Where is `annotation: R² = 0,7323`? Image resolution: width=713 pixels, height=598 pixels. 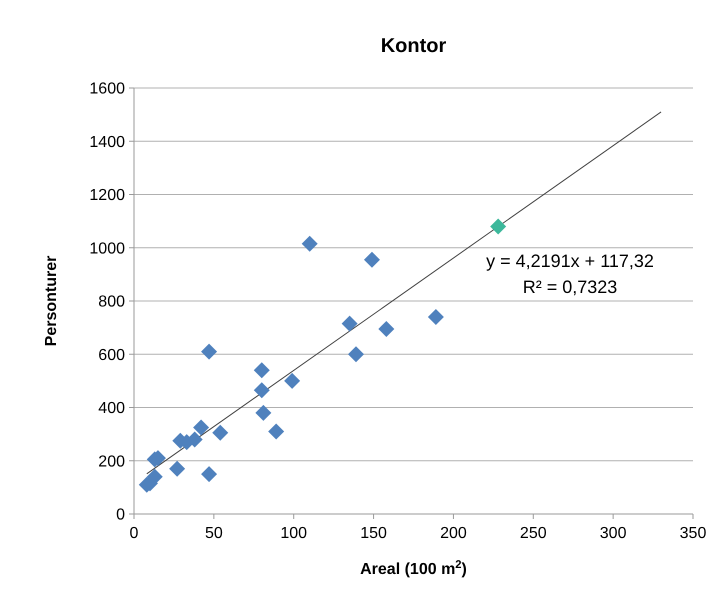
annotation: R² = 0,7323 is located at coordinates (570, 286).